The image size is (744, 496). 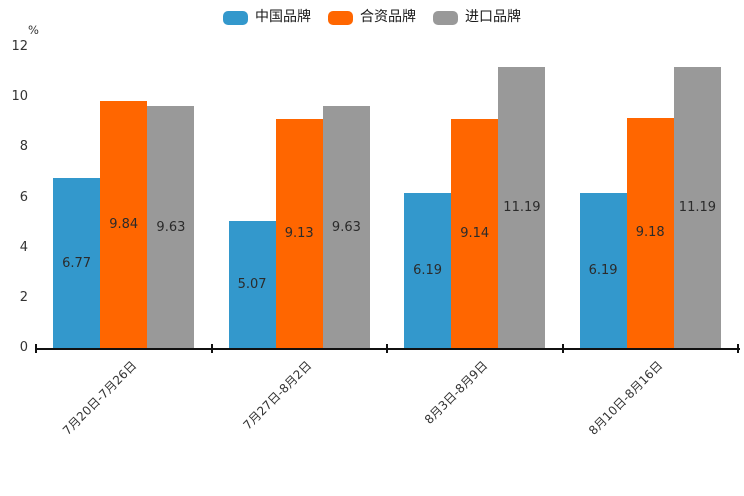 What do you see at coordinates (626, 398) in the screenshot?
I see `x-category-label: 8月10日-8月16日` at bounding box center [626, 398].